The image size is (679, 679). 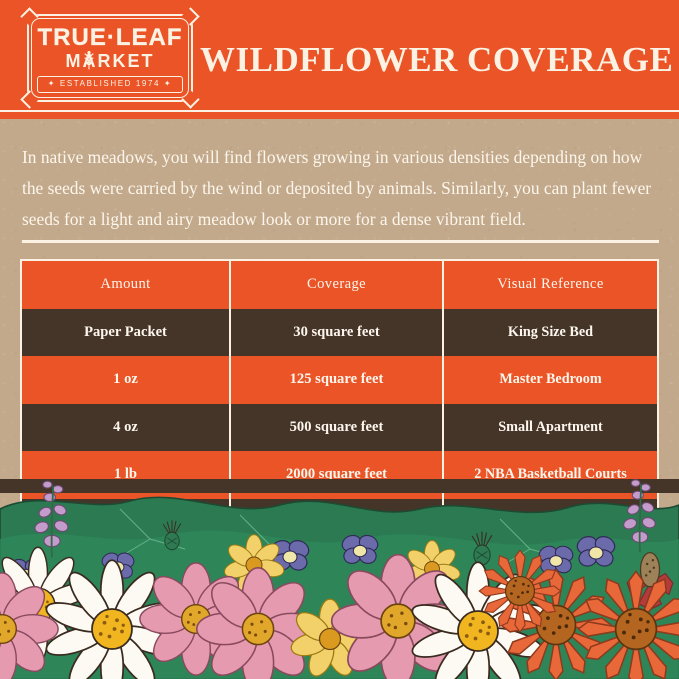 I want to click on cell-coverage: 500 square feet, so click(x=336, y=427).